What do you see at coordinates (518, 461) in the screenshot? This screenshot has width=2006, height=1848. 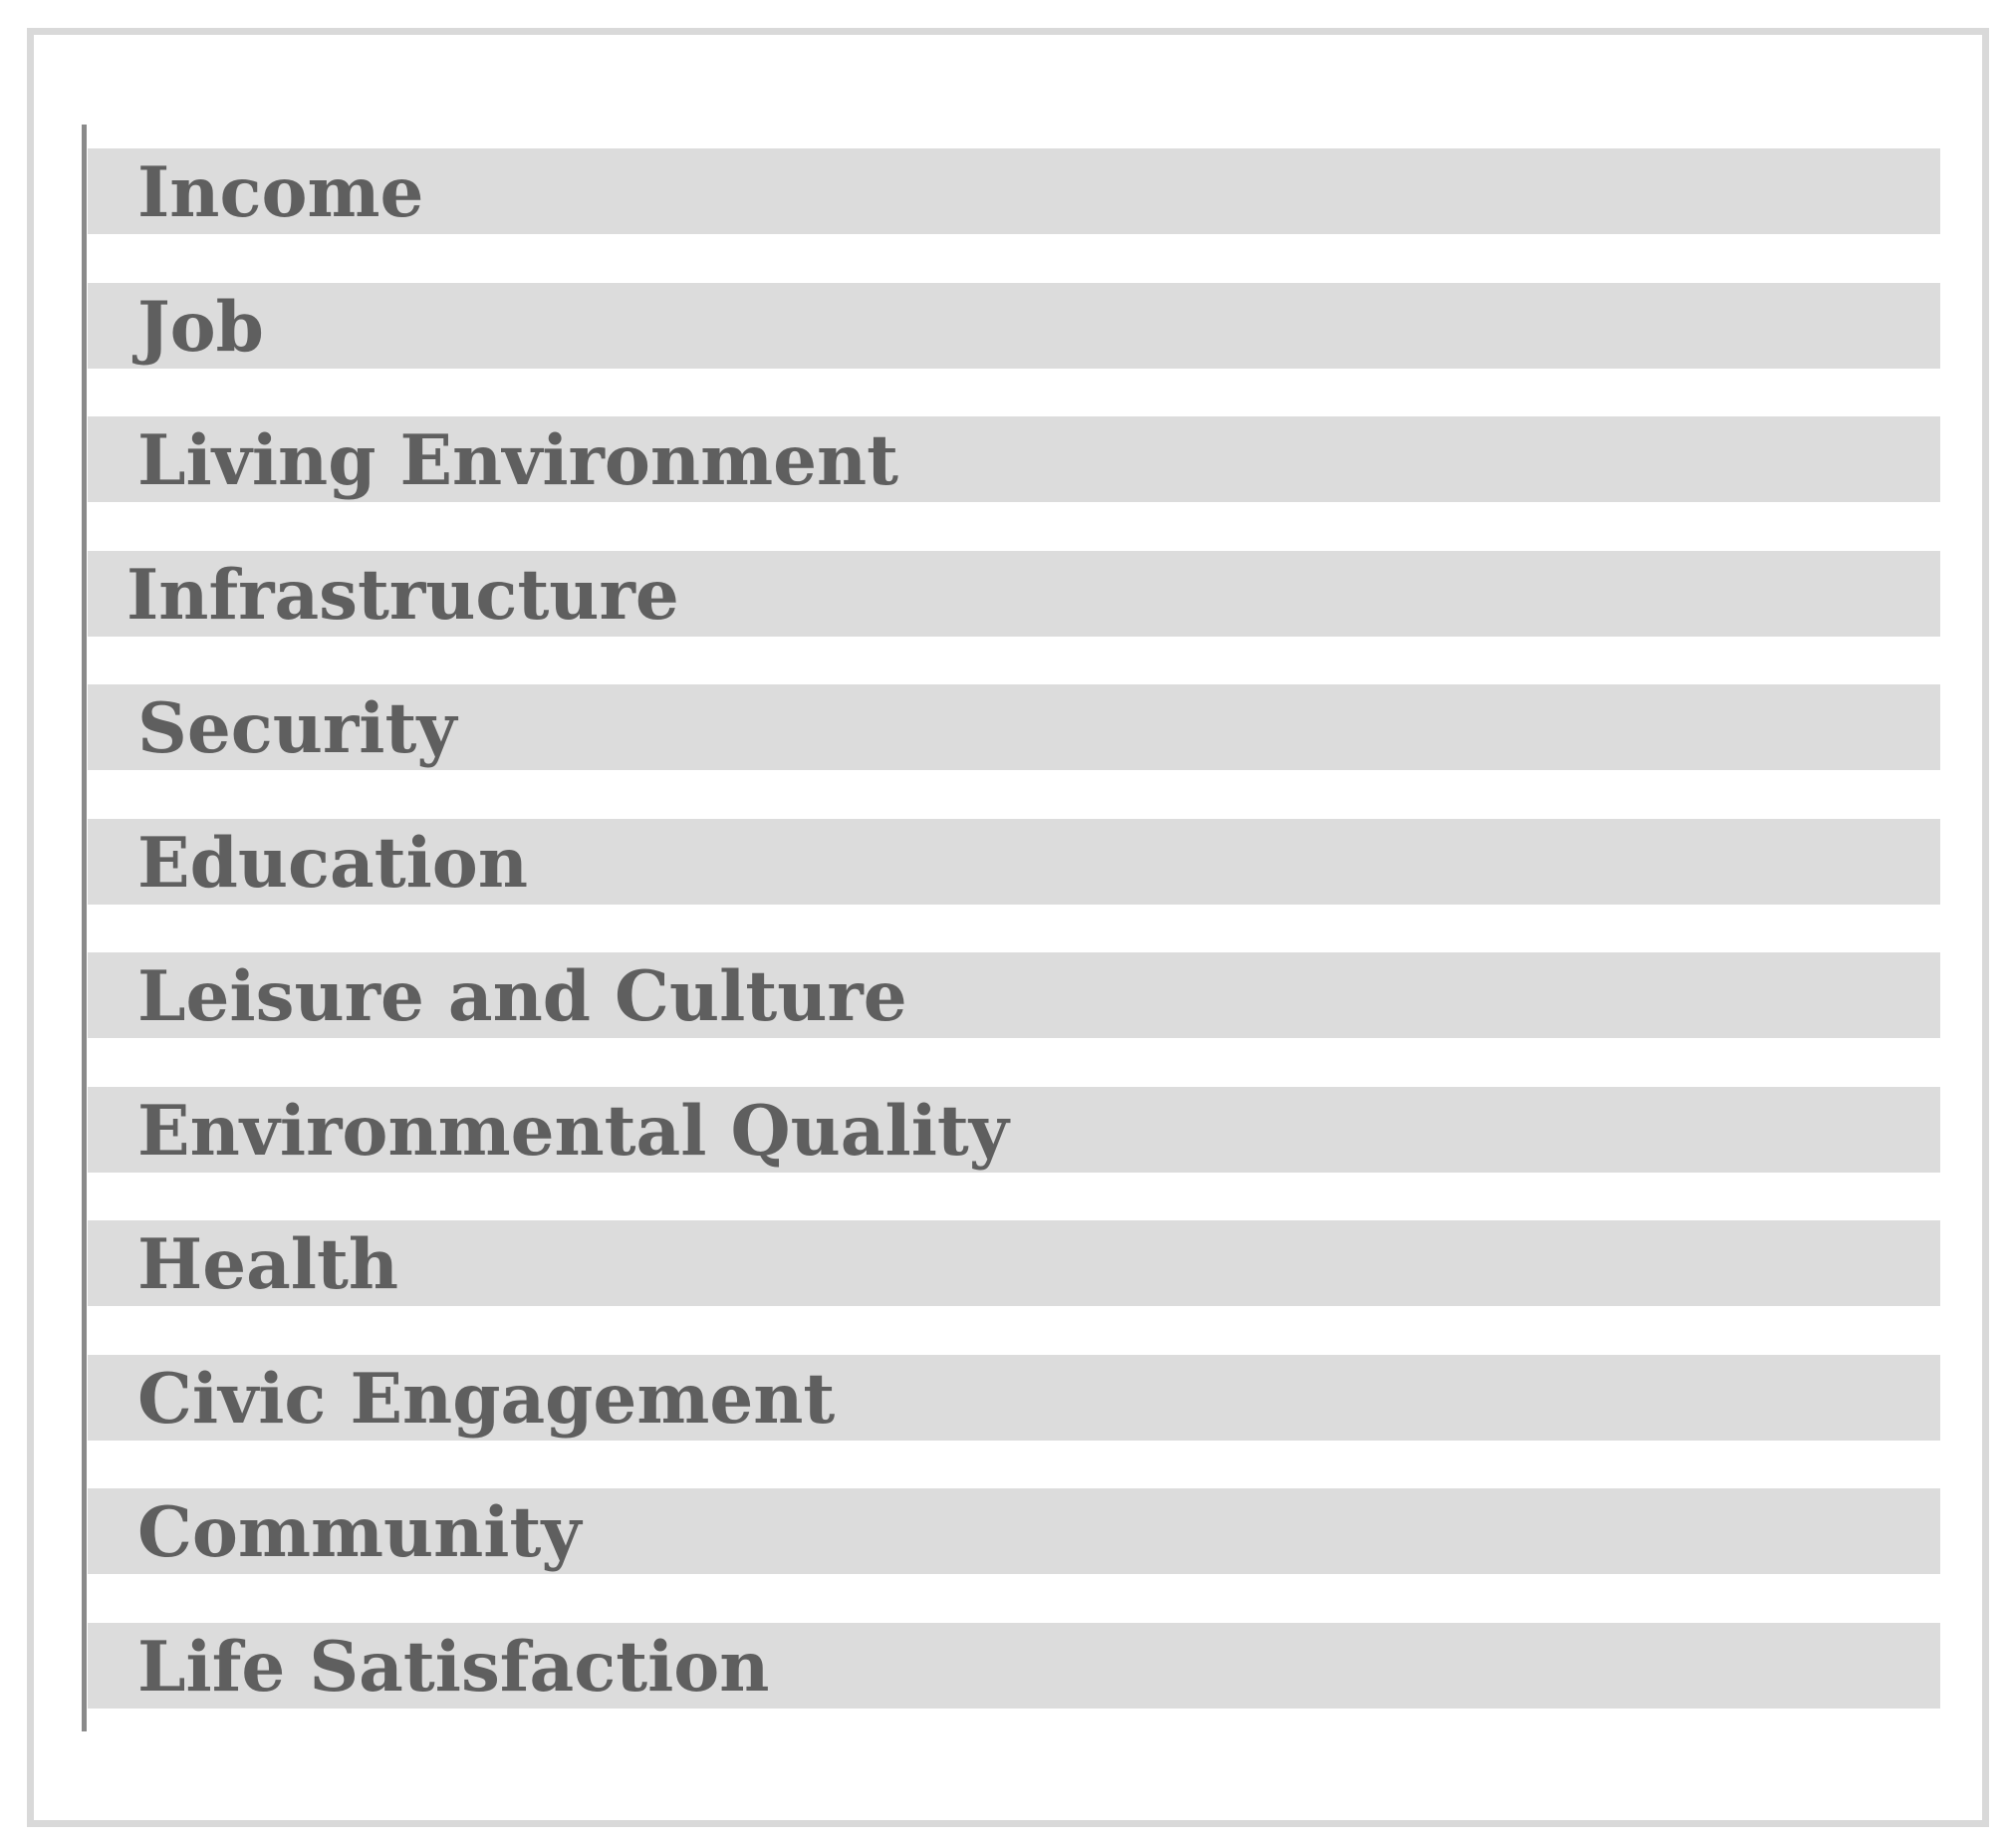 I see `bar-label: Living Environment` at bounding box center [518, 461].